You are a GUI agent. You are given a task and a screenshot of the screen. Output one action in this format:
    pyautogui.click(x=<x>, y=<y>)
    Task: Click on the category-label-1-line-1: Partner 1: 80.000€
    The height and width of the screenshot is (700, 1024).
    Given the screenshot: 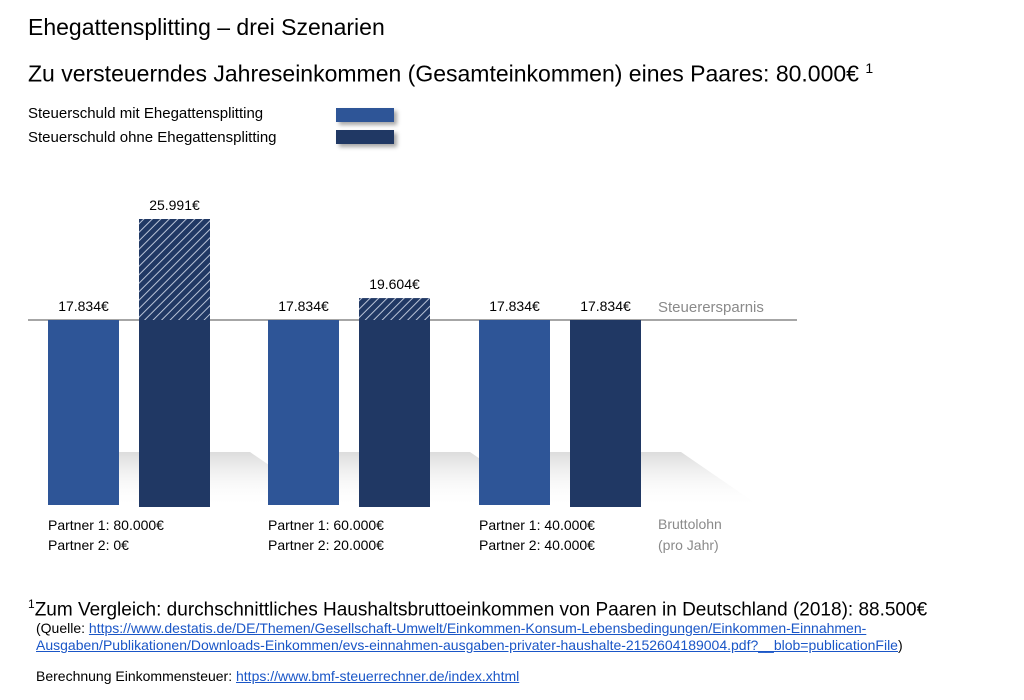 What is the action you would take?
    pyautogui.click(x=106, y=525)
    